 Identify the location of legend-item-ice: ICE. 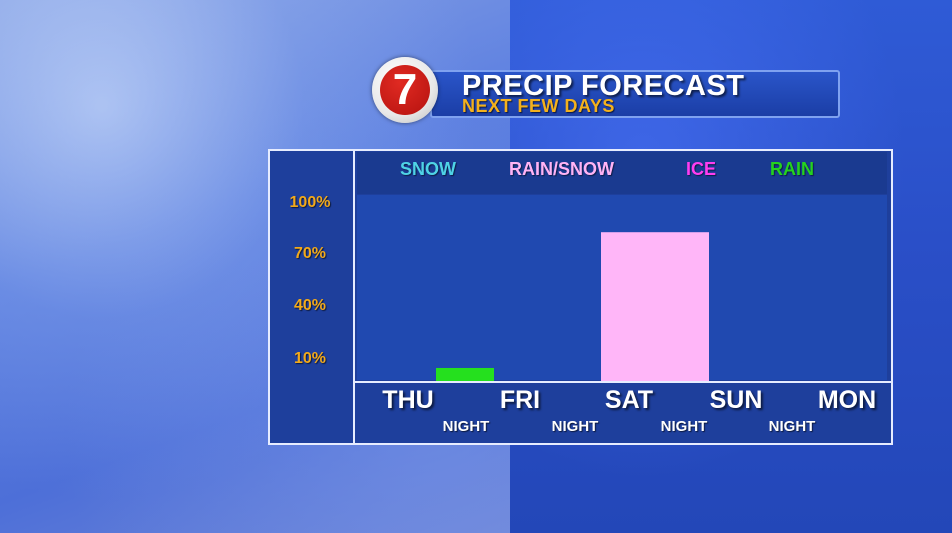
(701, 169).